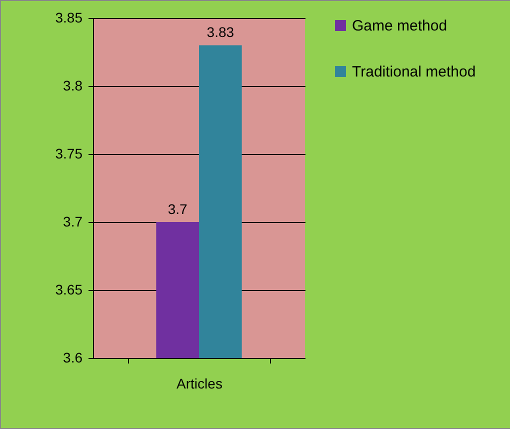  What do you see at coordinates (73, 86) in the screenshot?
I see `y-tick-label: 3.8` at bounding box center [73, 86].